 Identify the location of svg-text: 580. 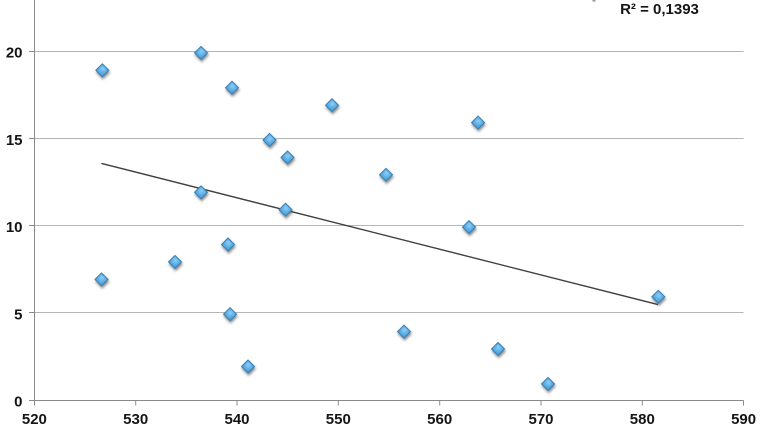
(642, 419).